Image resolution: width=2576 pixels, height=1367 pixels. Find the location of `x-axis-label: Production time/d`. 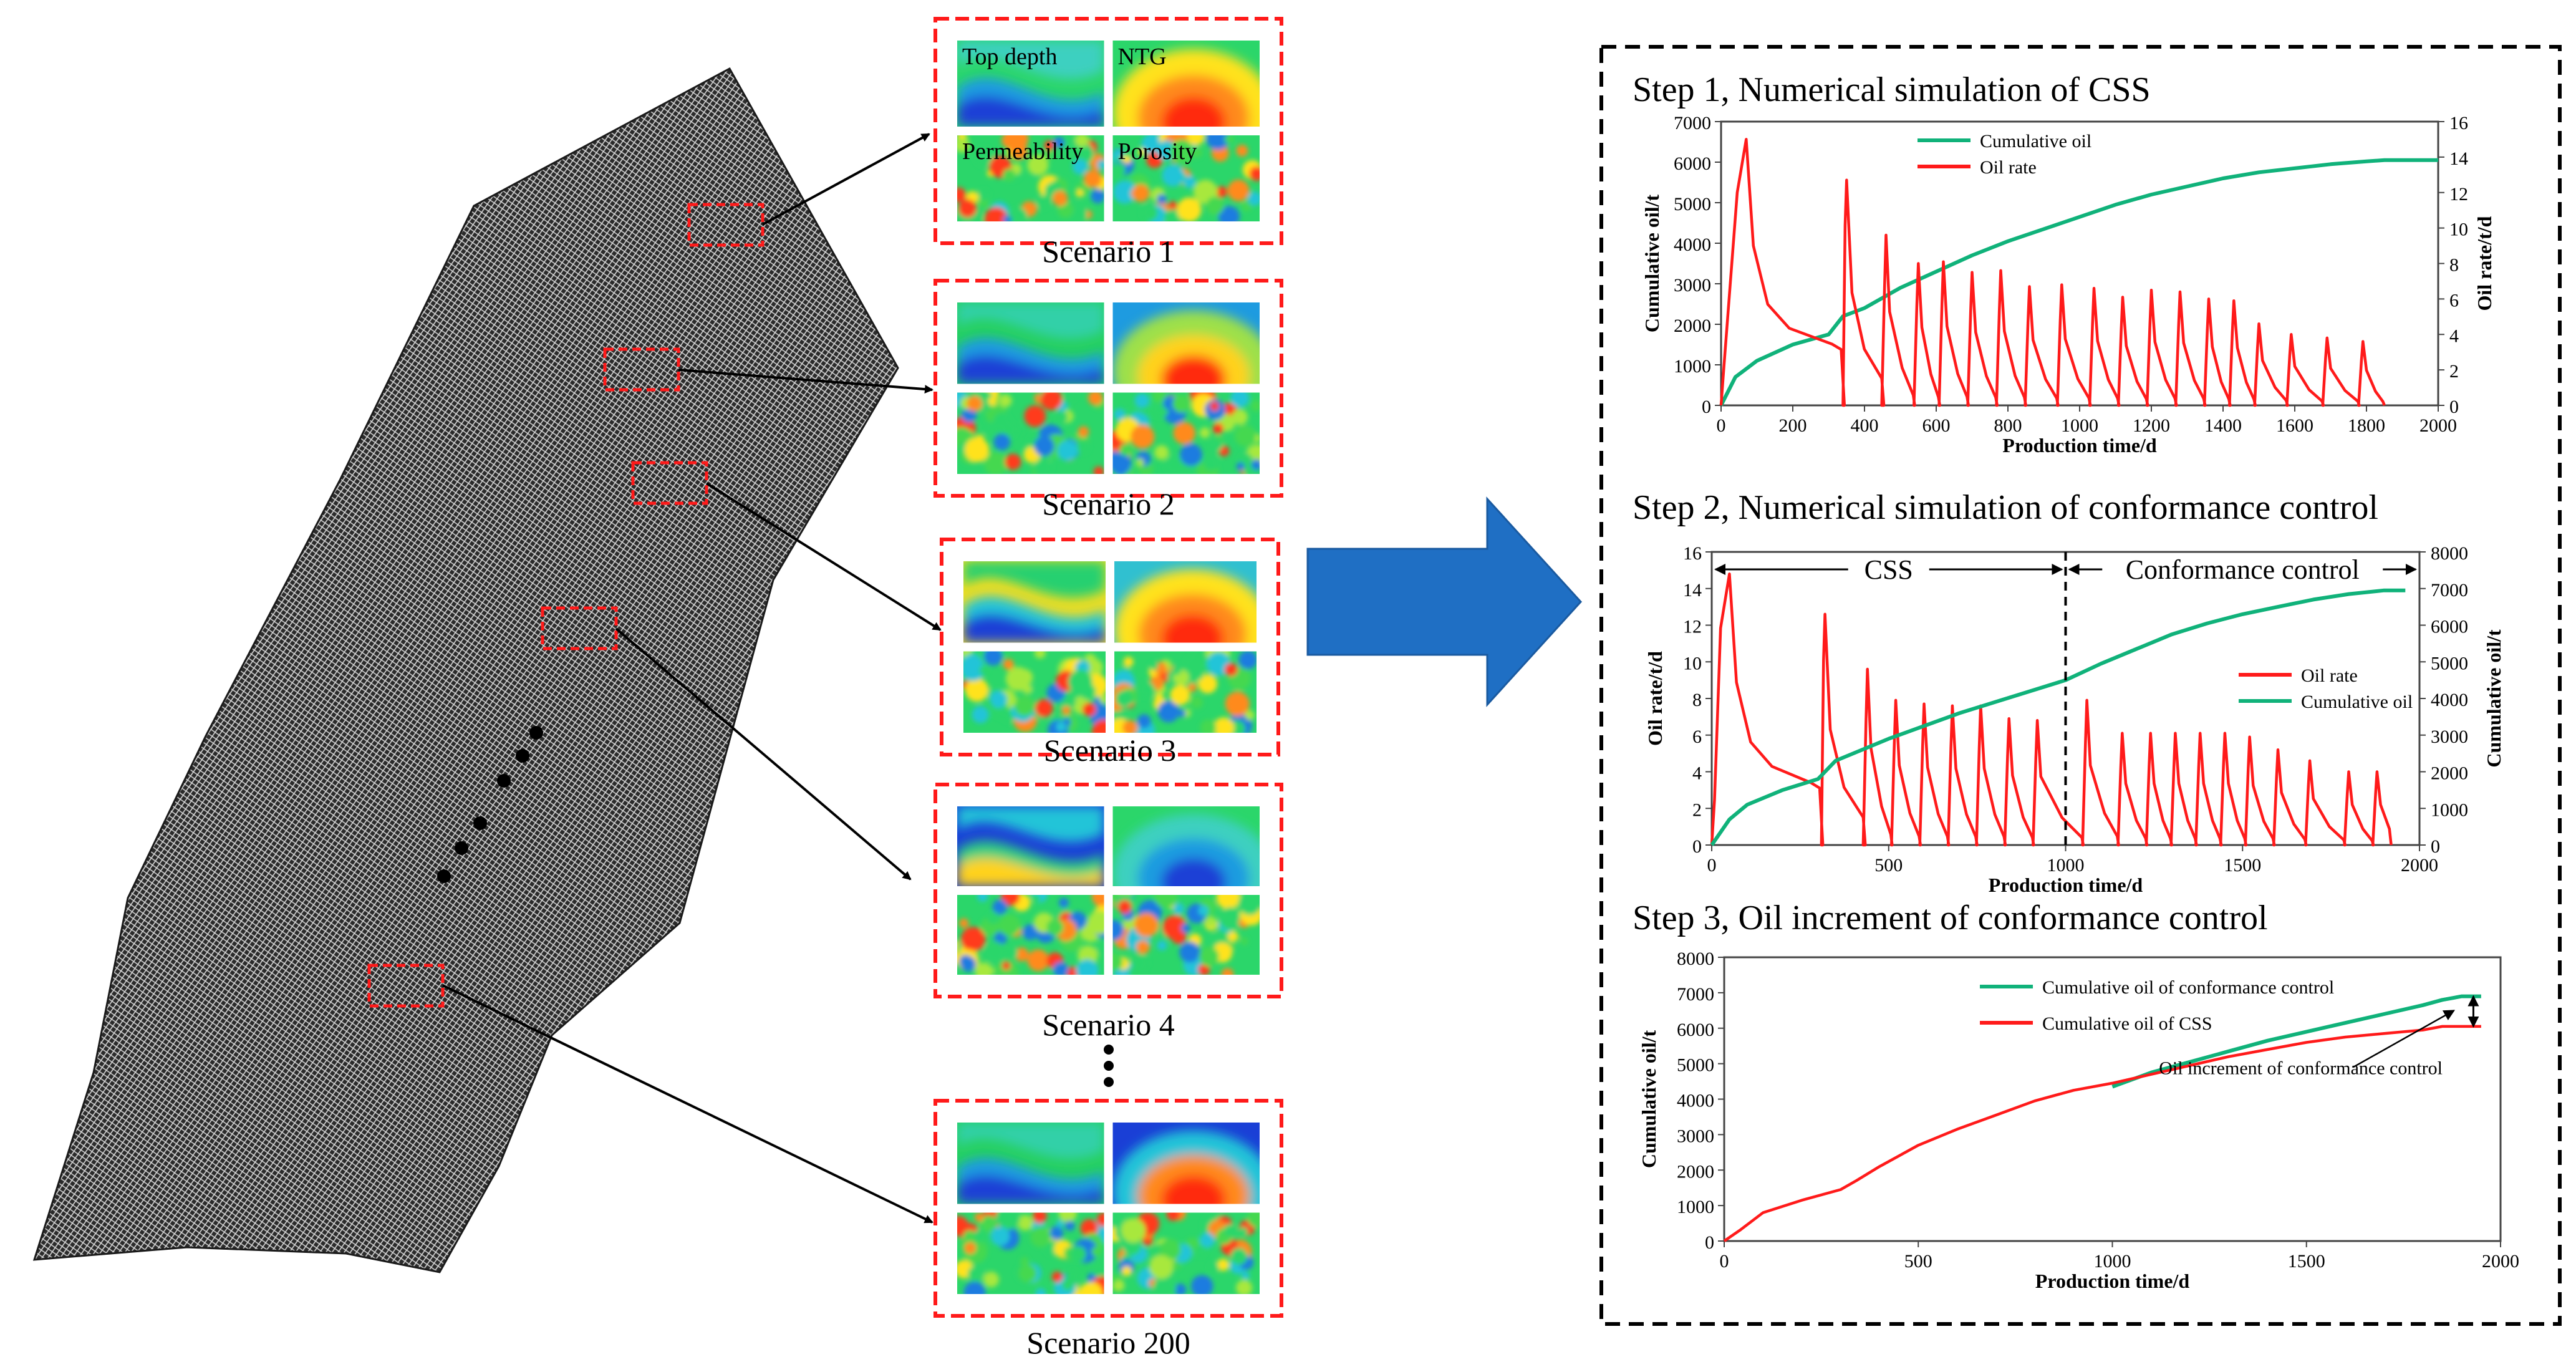

x-axis-label: Production time/d is located at coordinates (2112, 1281).